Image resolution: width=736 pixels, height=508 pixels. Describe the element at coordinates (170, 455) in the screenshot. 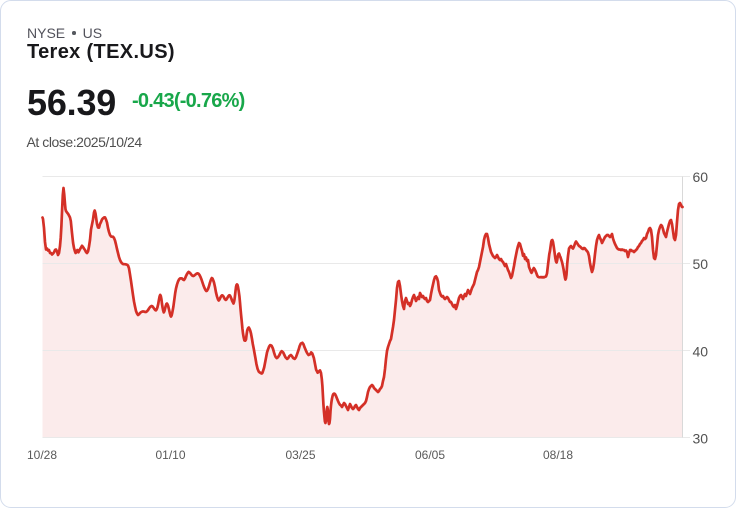

I see `svg-text: 01/10` at that location.